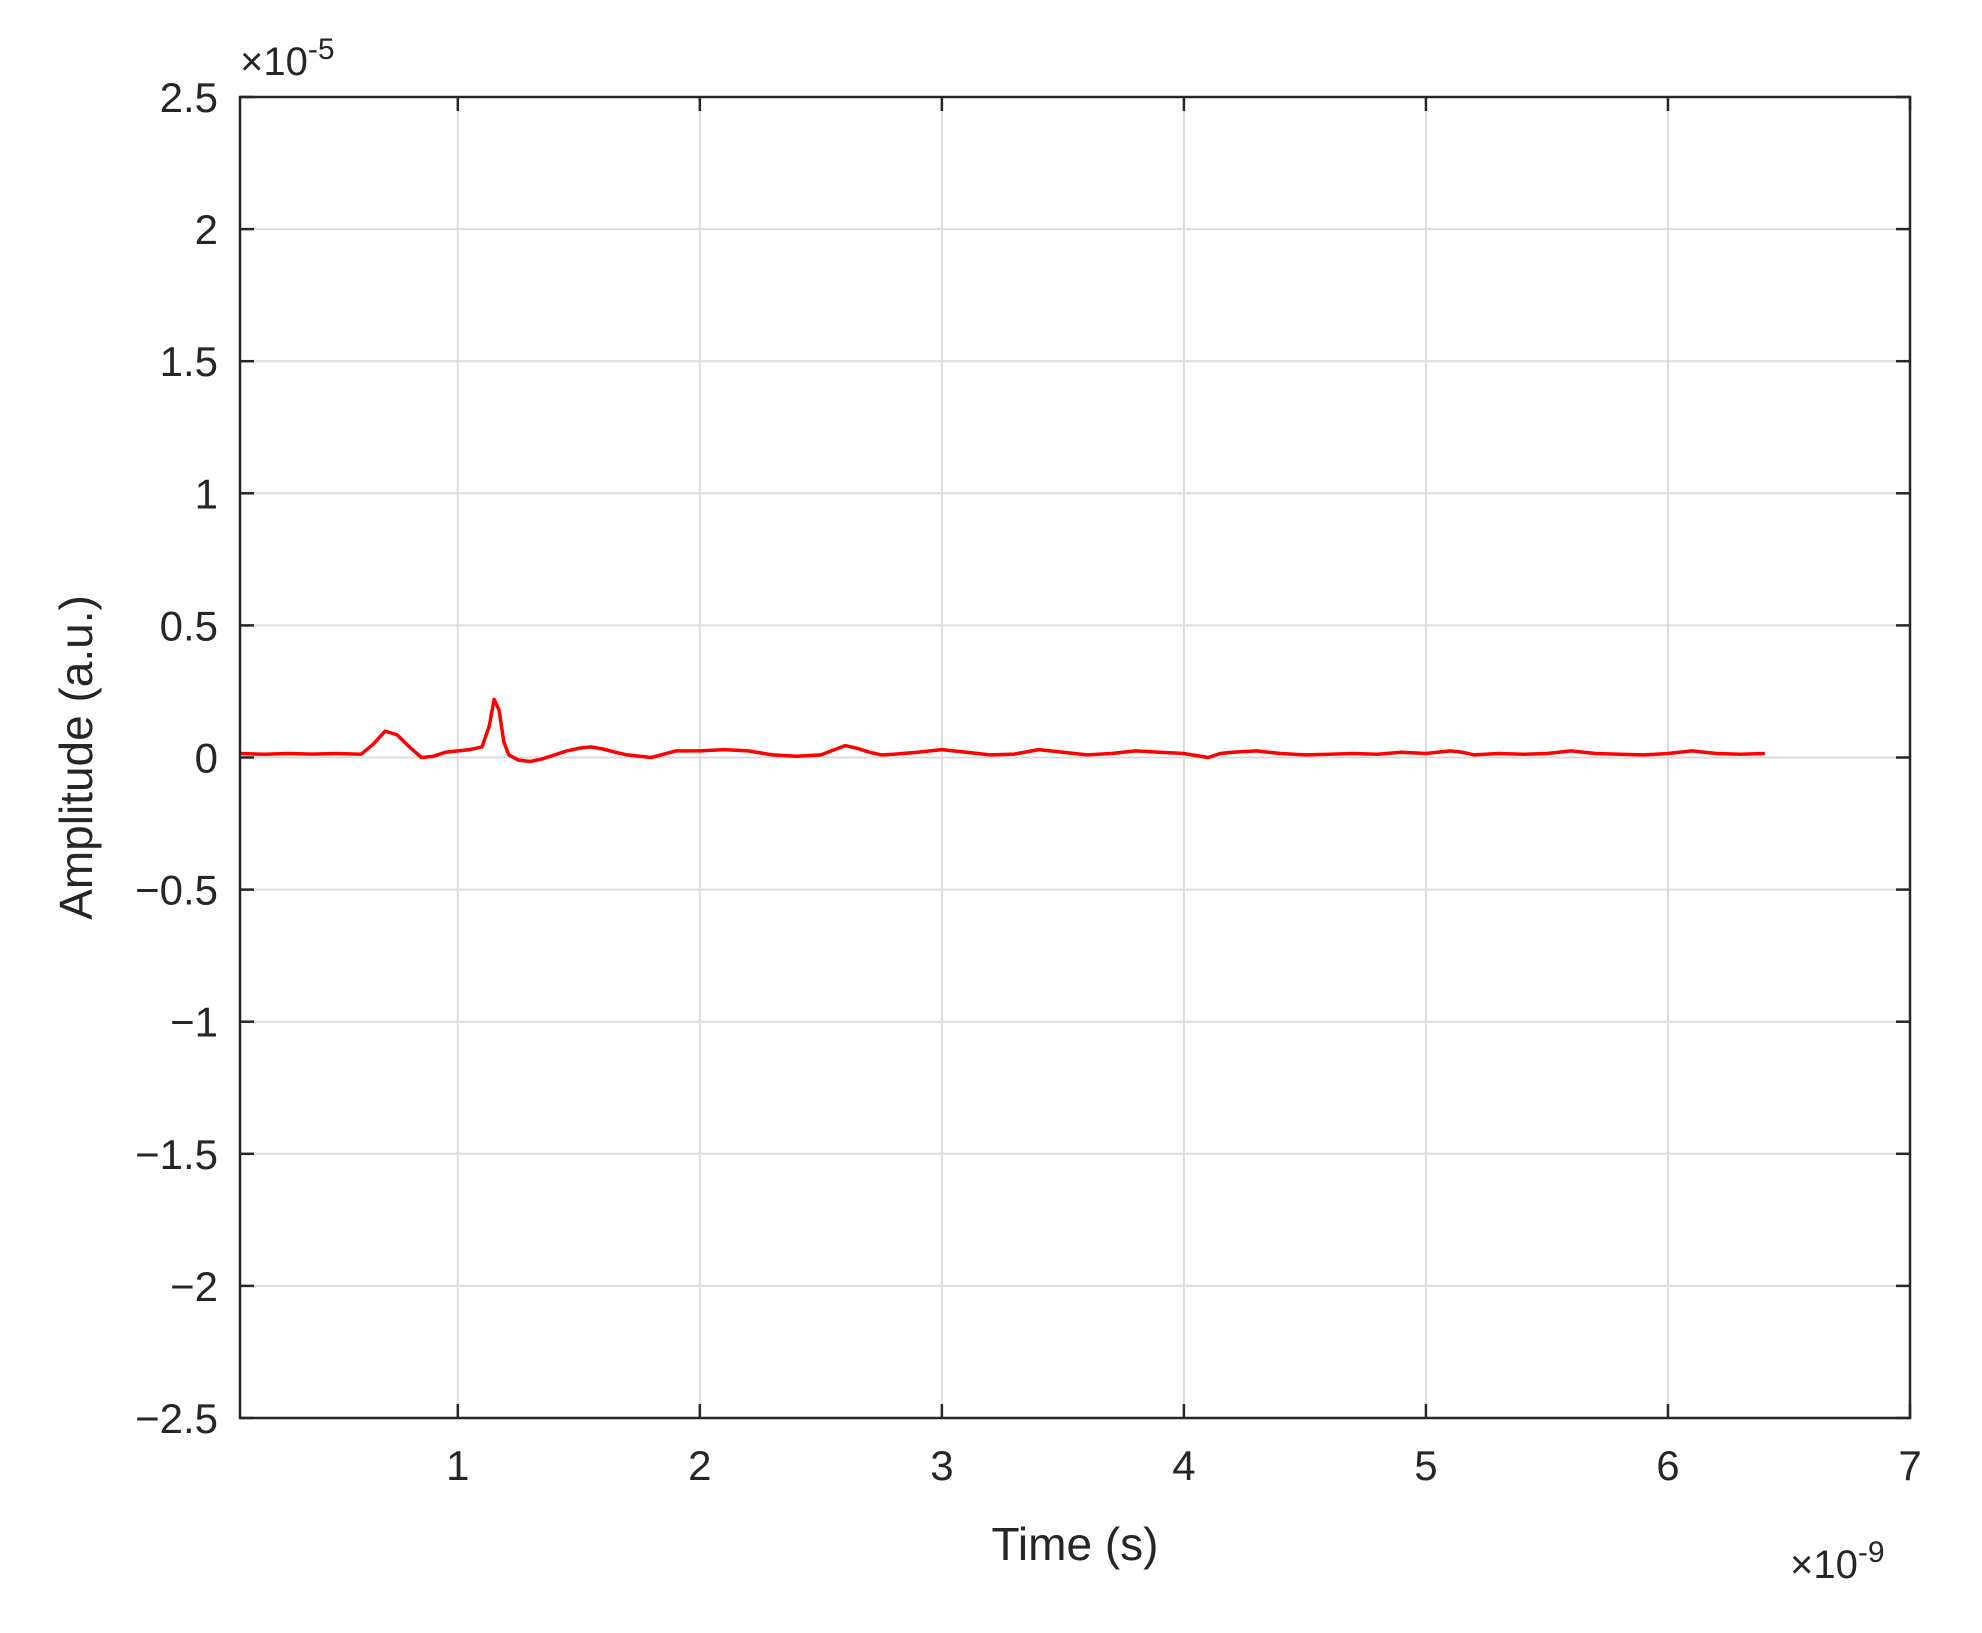 The height and width of the screenshot is (1633, 1982). Describe the element at coordinates (176, 890) in the screenshot. I see `y-tick-label: −0.5` at that location.